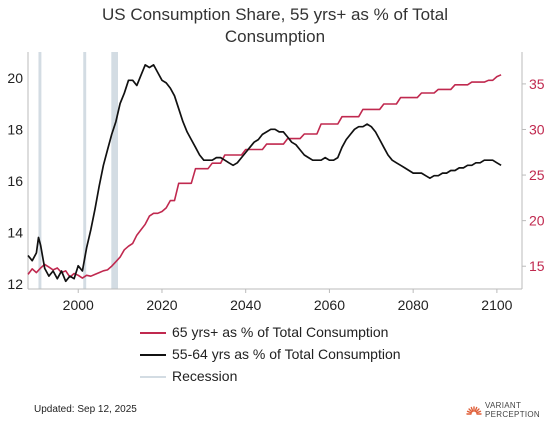  What do you see at coordinates (245, 305) in the screenshot?
I see `x-tick-label: 2040` at bounding box center [245, 305].